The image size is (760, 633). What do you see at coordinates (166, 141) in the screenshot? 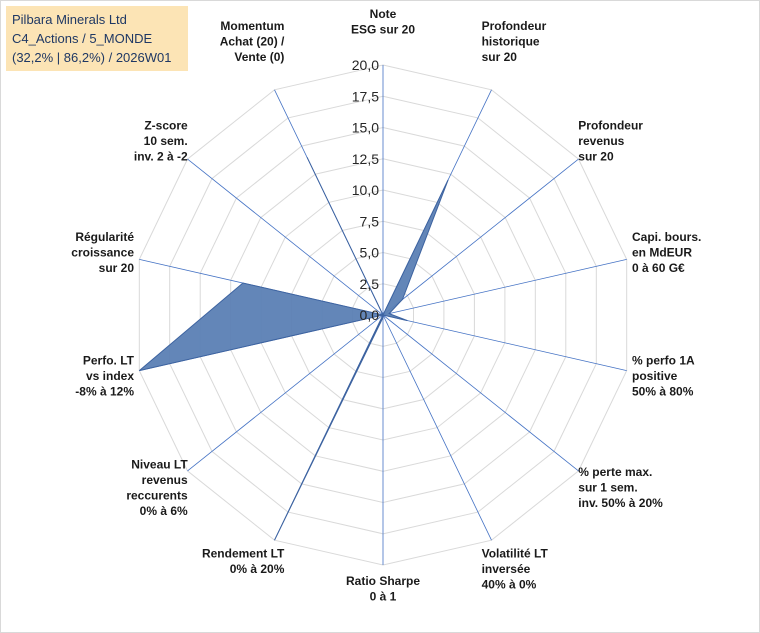
I see `axis-label-line: 10 sem.` at bounding box center [166, 141].